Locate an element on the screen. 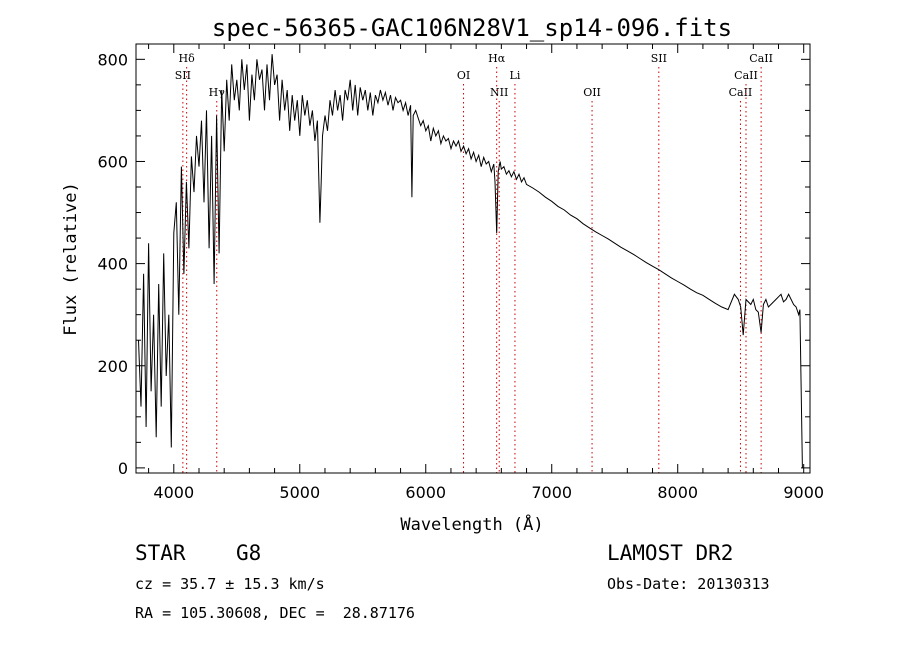  x-tick-label: 5000 is located at coordinates (299, 492).